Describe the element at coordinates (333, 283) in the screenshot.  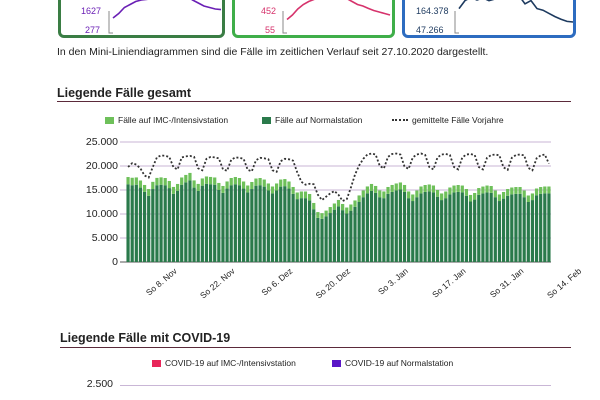
I see `x-tick-label: So 20. Dez` at that location.